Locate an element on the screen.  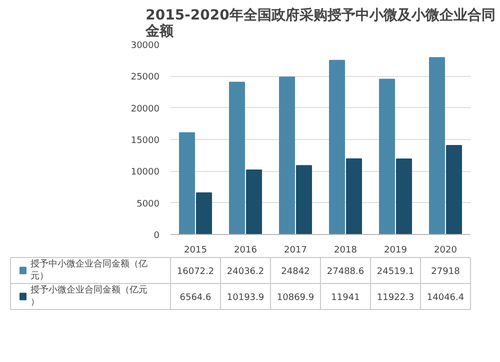
x-tick-label: 2015 is located at coordinates (195, 251).